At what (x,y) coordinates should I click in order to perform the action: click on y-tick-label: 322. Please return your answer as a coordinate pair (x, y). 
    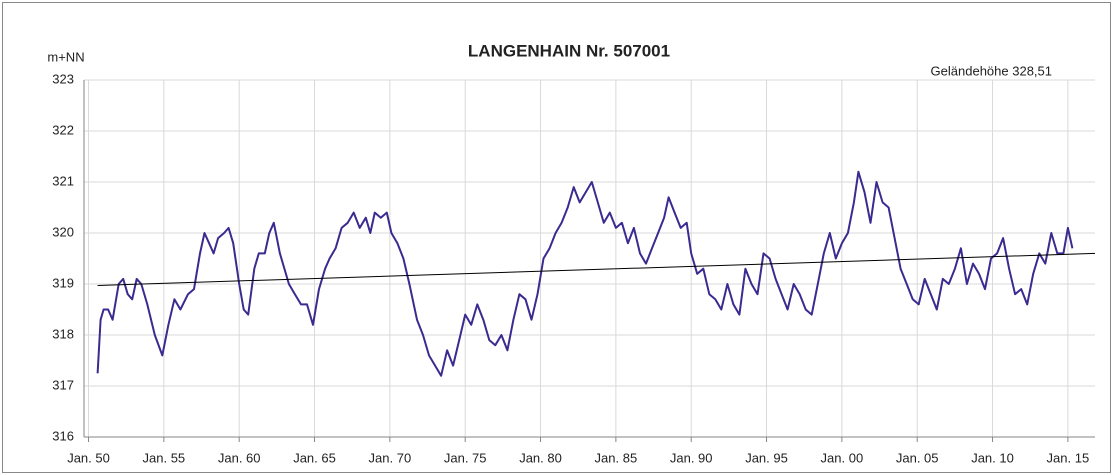
    Looking at the image, I should click on (63, 129).